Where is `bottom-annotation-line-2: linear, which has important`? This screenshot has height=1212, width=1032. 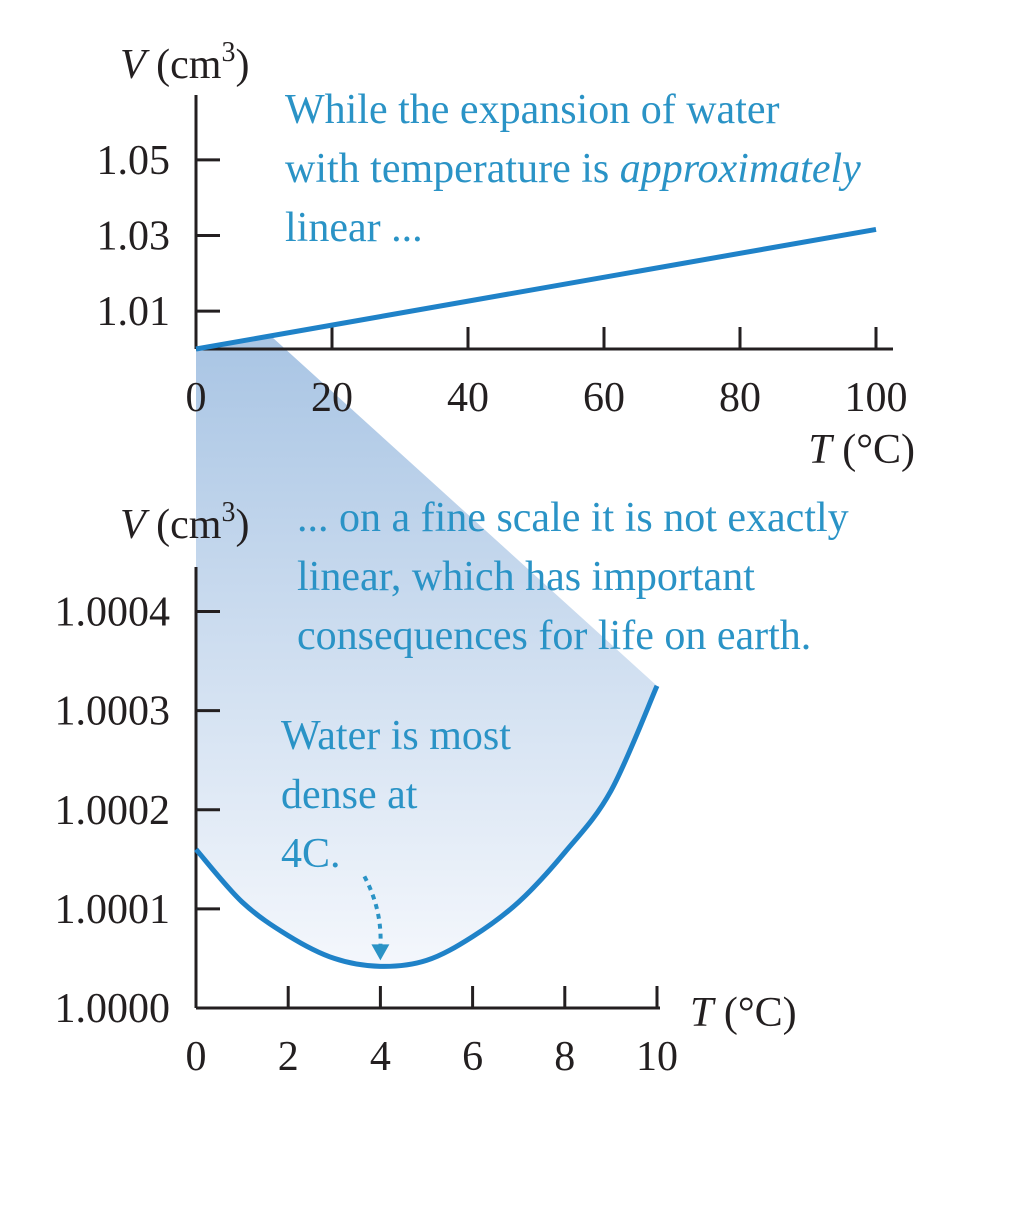
bottom-annotation-line-2: linear, which has important is located at coordinates (526, 577).